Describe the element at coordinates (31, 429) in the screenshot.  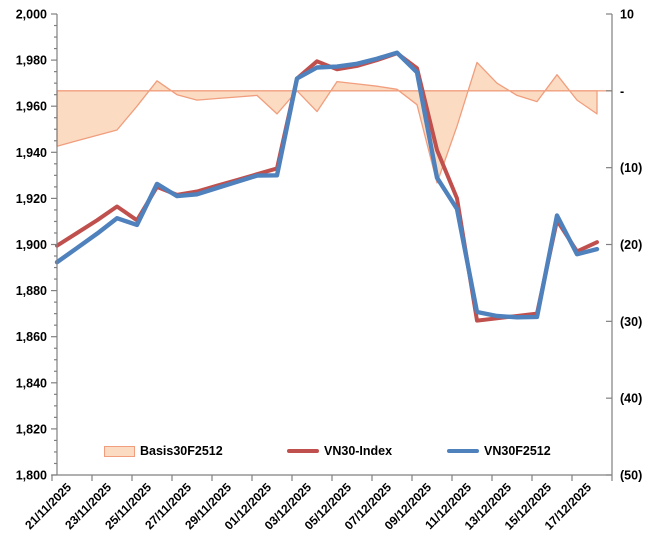
I see `left-axis-label: 1,820` at that location.